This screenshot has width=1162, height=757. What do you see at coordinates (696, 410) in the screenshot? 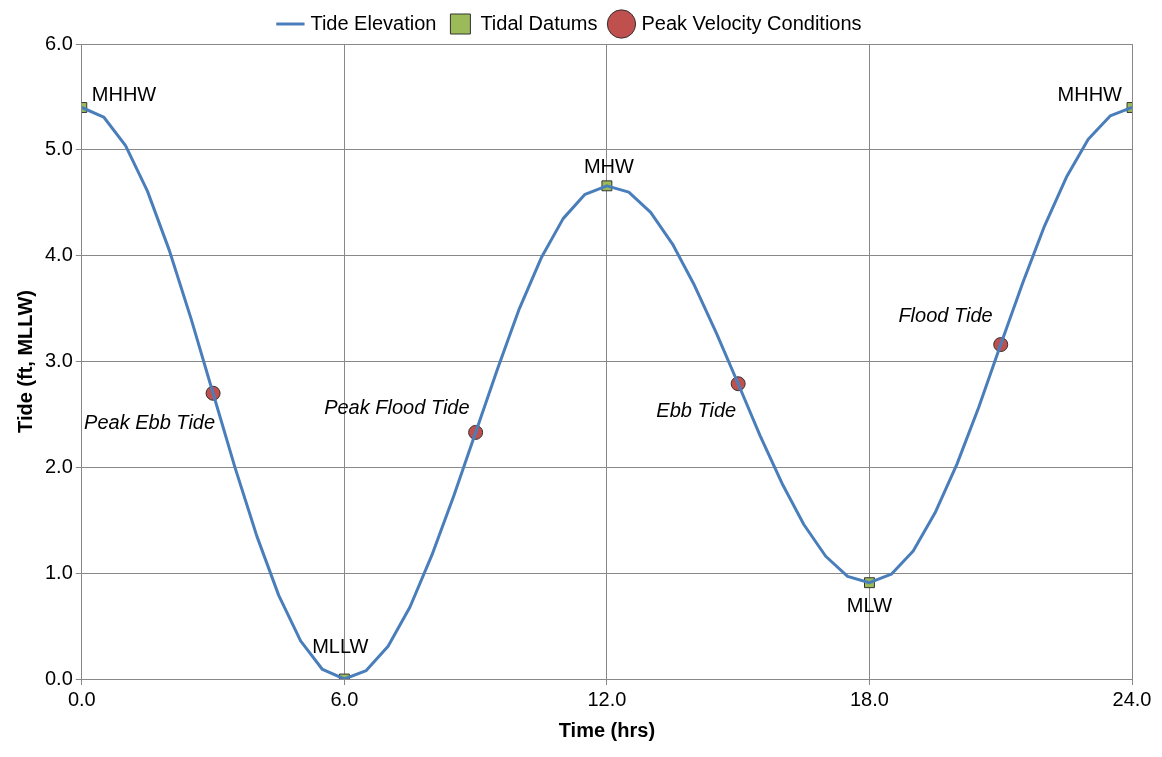
I see `annotation: Ebb Tide` at bounding box center [696, 410].